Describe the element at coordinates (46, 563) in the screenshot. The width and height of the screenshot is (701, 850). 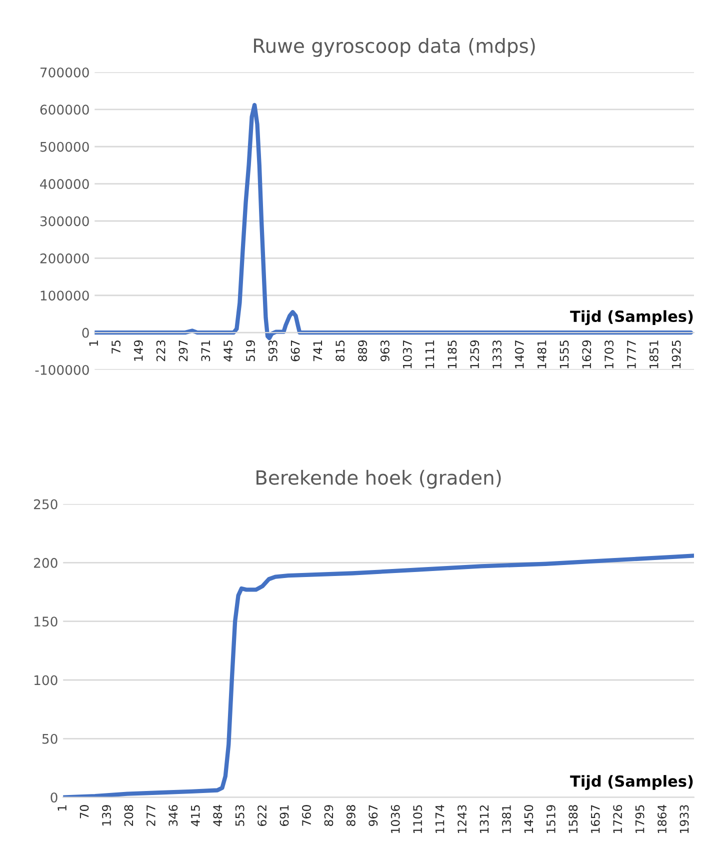
I see `y-tick-label: 200` at that location.